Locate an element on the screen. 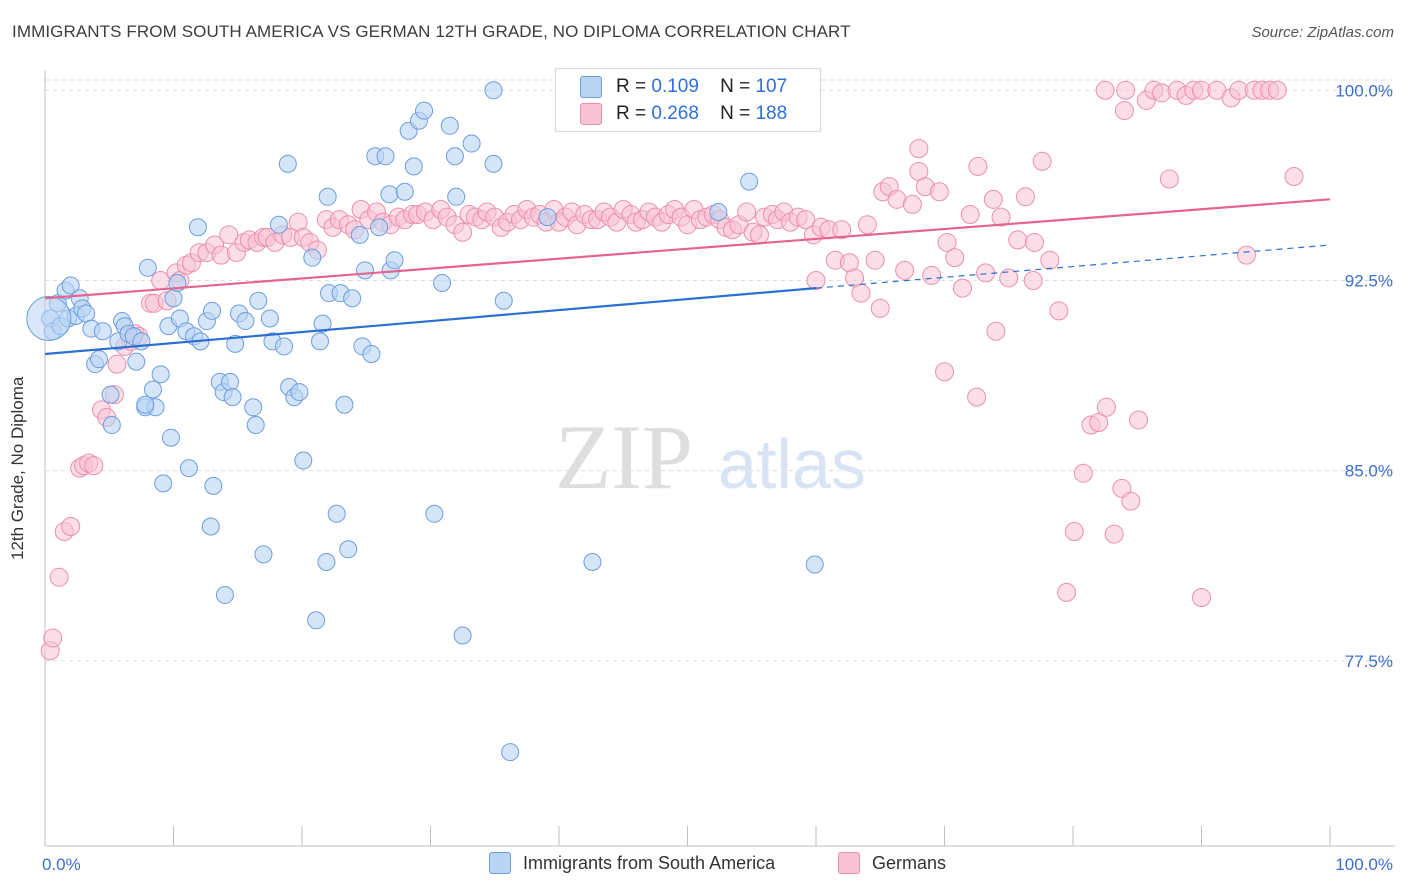 This screenshot has height=892, width=1406. x-tick-label: 100.0% is located at coordinates (1364, 864).